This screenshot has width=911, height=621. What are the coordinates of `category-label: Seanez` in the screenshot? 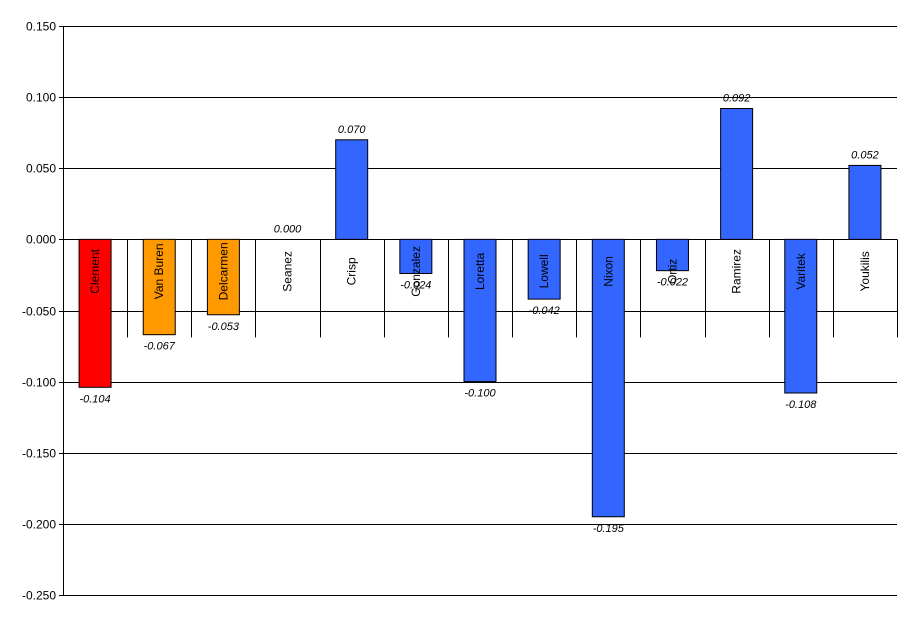 It's located at (288, 271).